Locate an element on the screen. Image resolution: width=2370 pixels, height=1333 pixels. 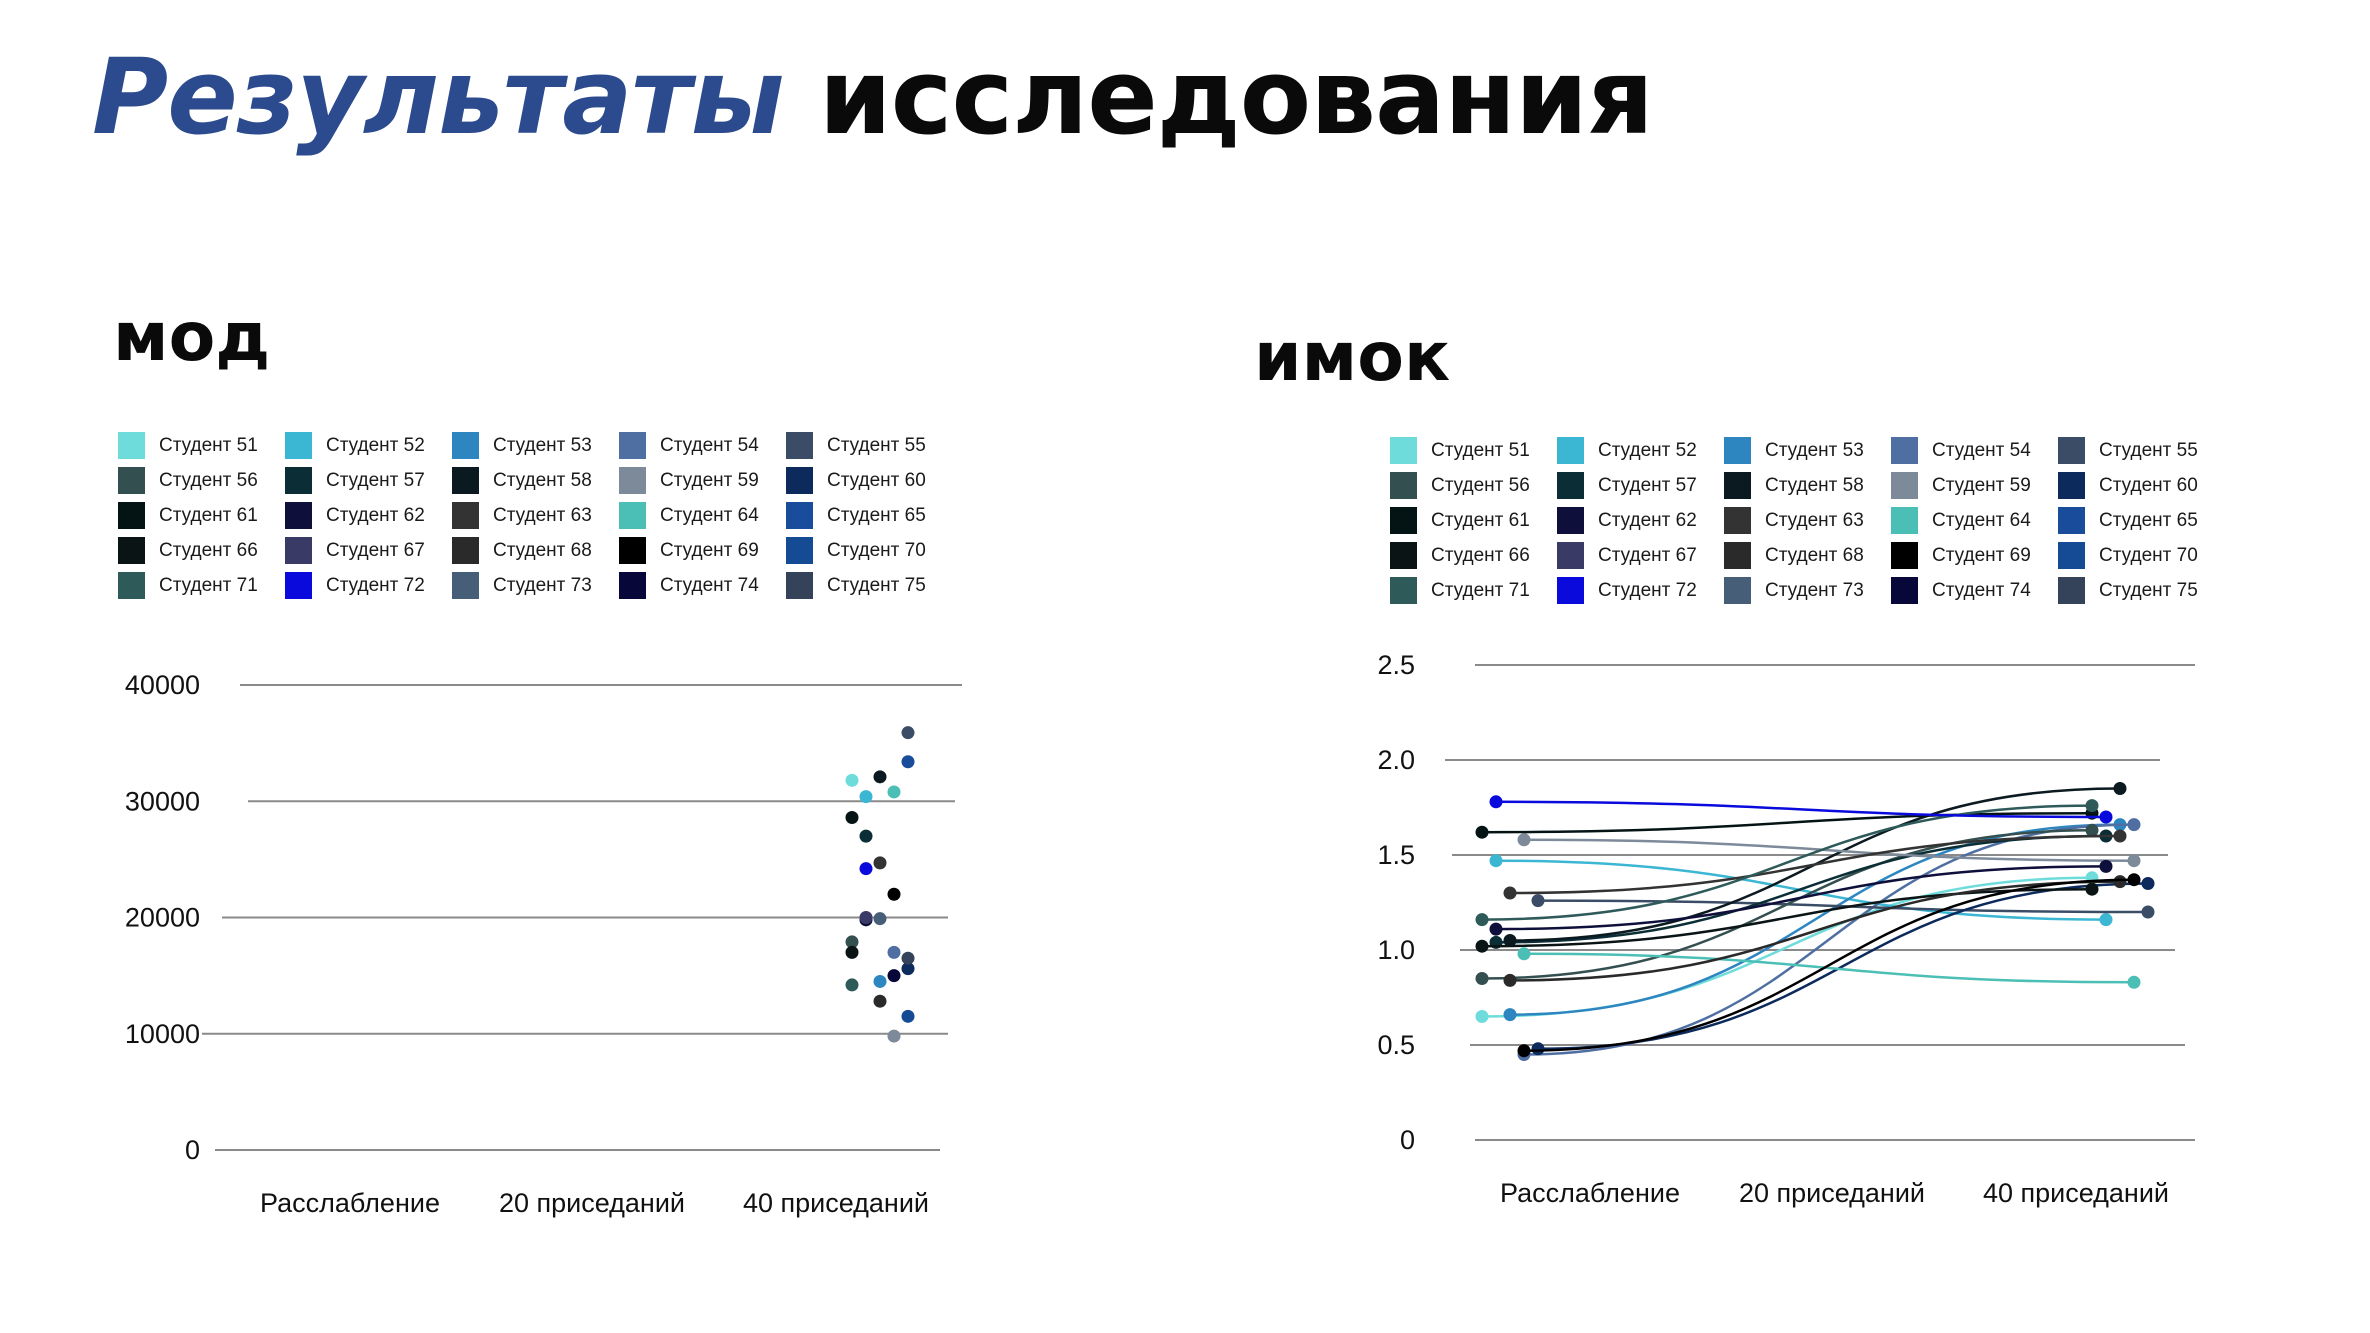
mod-legend-label: Студент 61 is located at coordinates (208, 515).